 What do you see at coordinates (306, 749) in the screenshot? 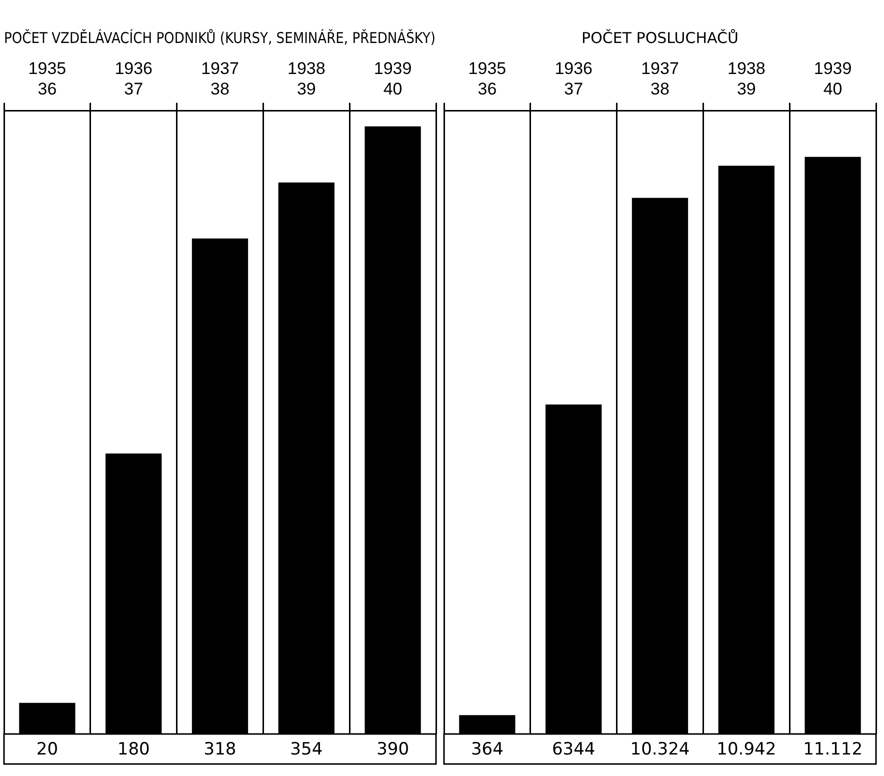
I see `data-label: 354` at bounding box center [306, 749].